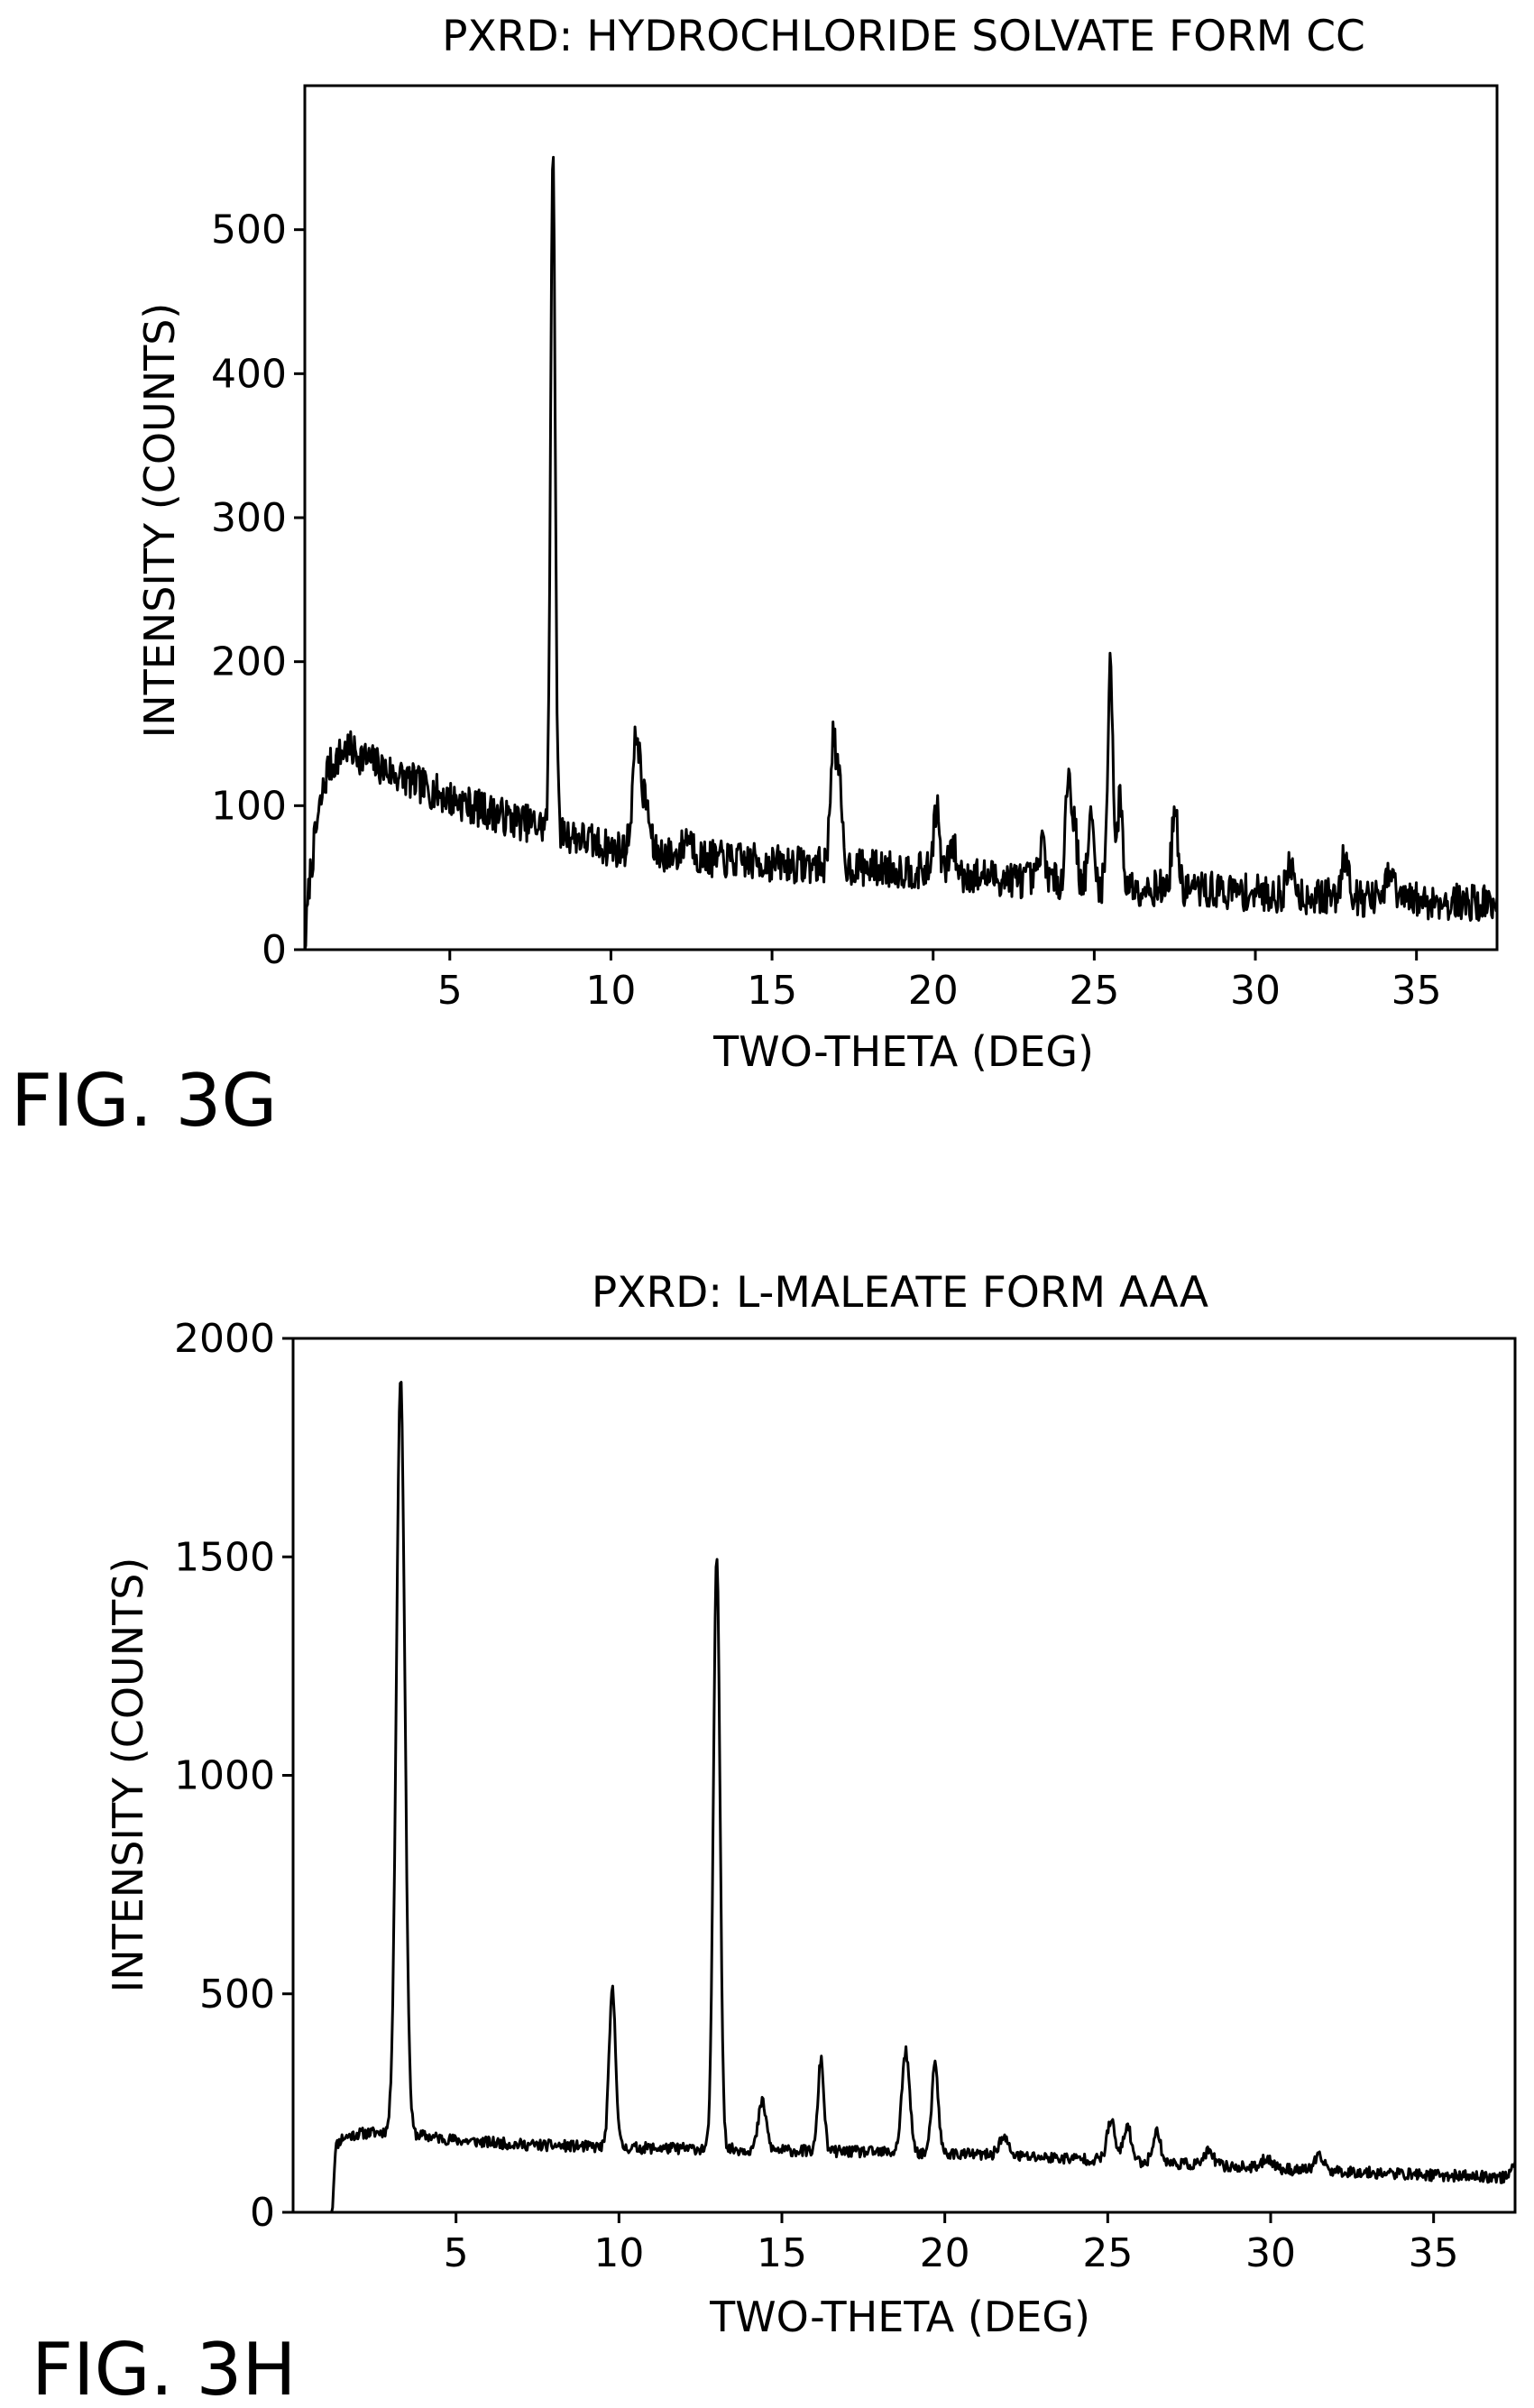 This screenshot has width=1534, height=2408. What do you see at coordinates (258, 590) in the screenshot?
I see `chart-3g-y-axis: 0 100 200 300 400 500` at bounding box center [258, 590].